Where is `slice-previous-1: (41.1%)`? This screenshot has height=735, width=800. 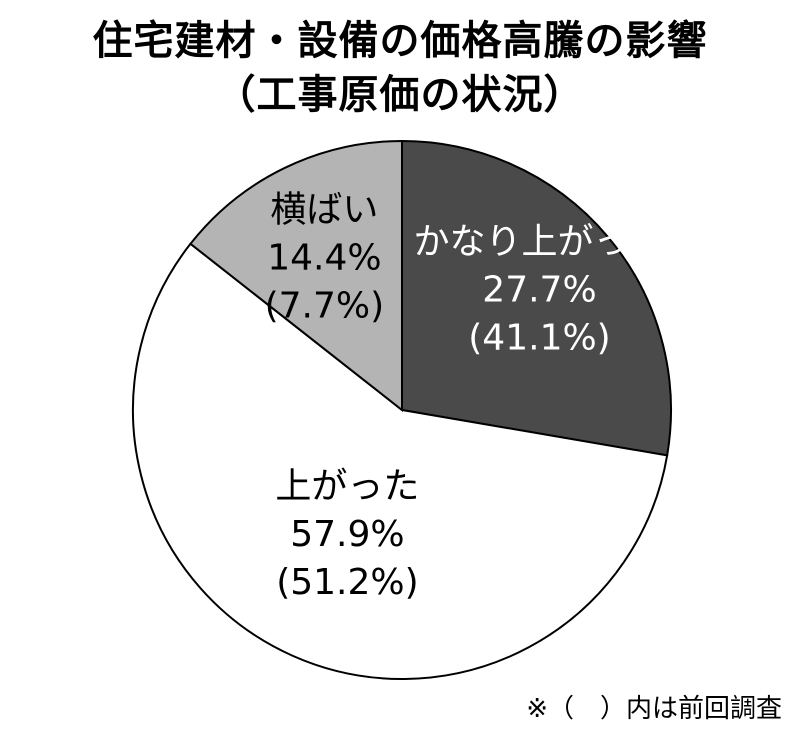 slice-previous-1: (41.1%) is located at coordinates (539, 337).